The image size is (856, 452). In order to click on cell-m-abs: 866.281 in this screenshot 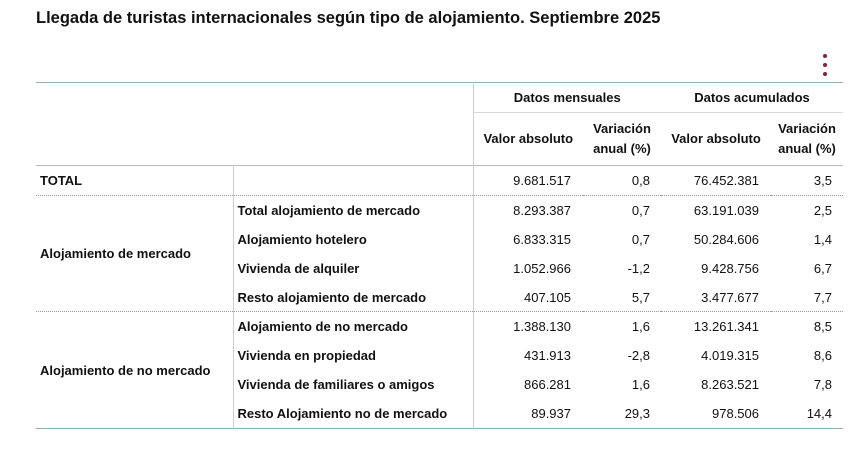, I will do `click(527, 385)`.